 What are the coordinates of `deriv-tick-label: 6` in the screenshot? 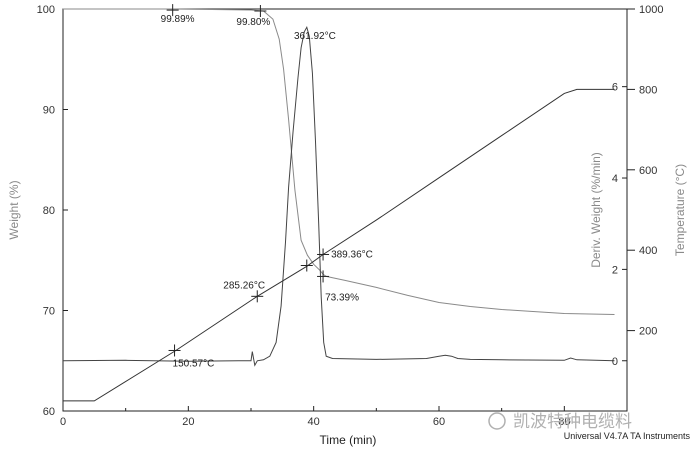 It's located at (615, 88).